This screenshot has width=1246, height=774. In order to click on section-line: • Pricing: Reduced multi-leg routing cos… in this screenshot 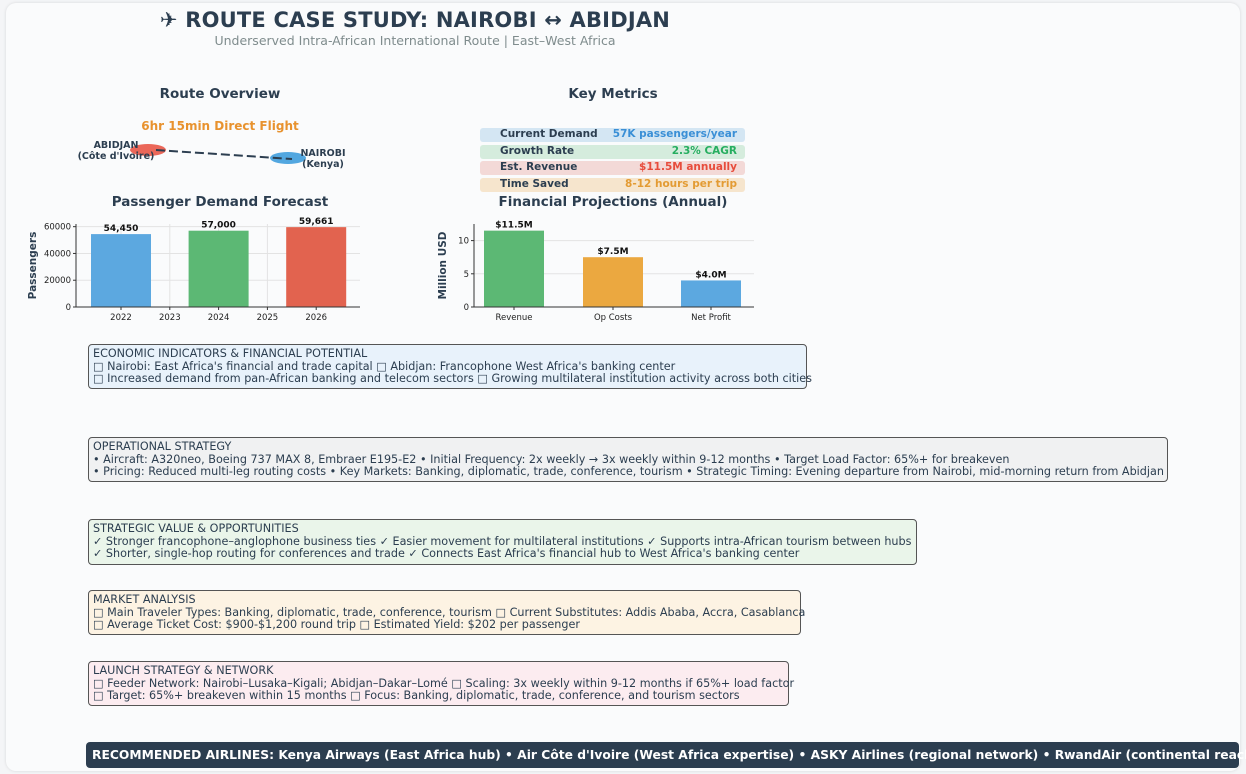, I will do `click(628, 471)`.